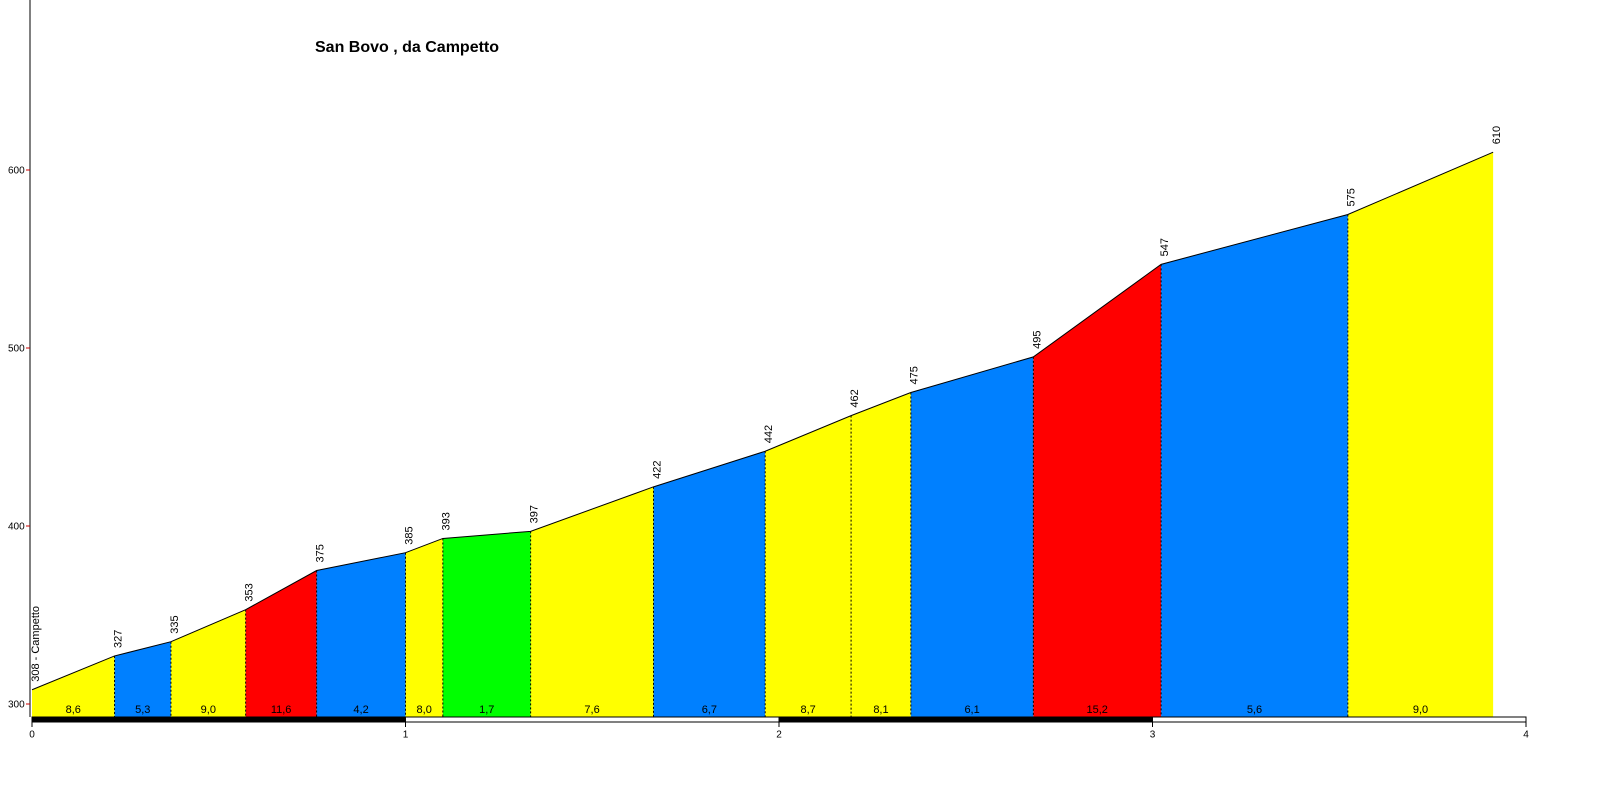 Image resolution: width=1600 pixels, height=800 pixels. Describe the element at coordinates (409, 535) in the screenshot. I see `elevation-label: 385` at that location.